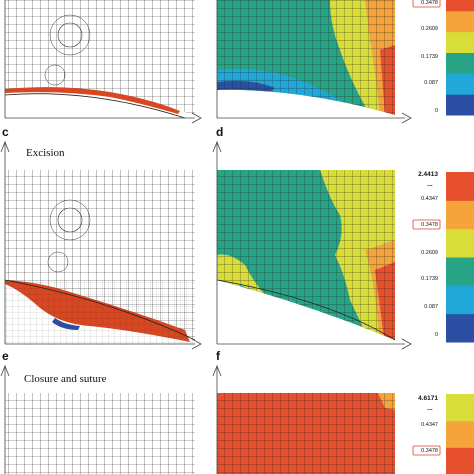  What do you see at coordinates (65, 379) in the screenshot?
I see `caption-closure: Closure and suture` at bounding box center [65, 379].